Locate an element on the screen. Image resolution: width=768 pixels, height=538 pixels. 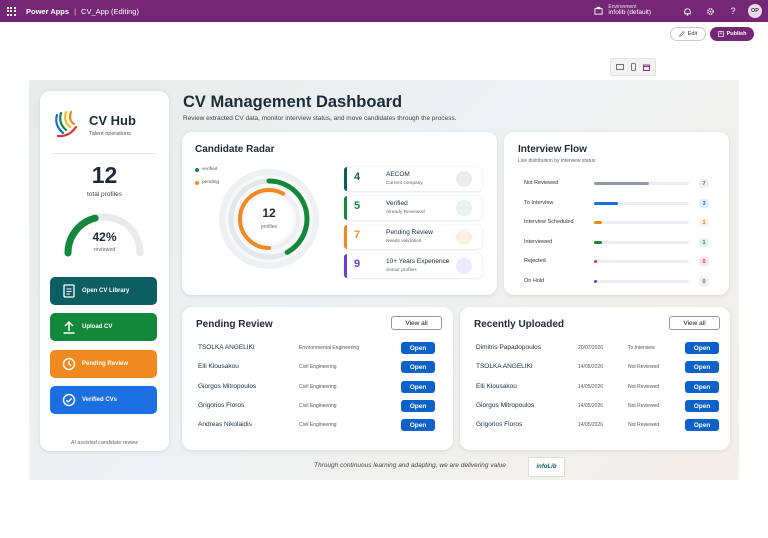
bell-icon is located at coordinates (687, 11).